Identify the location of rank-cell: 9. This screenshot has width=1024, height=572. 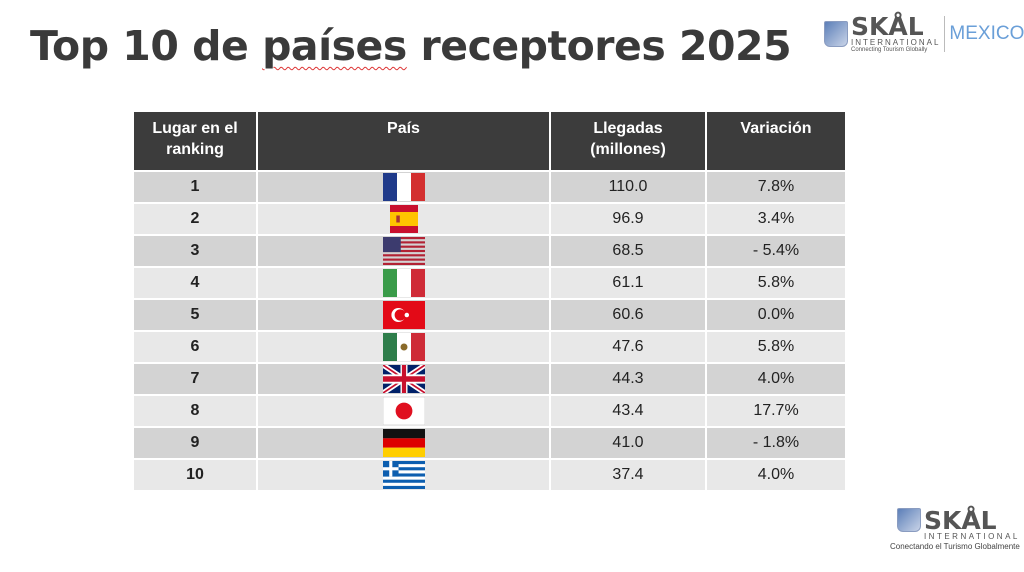
(195, 443).